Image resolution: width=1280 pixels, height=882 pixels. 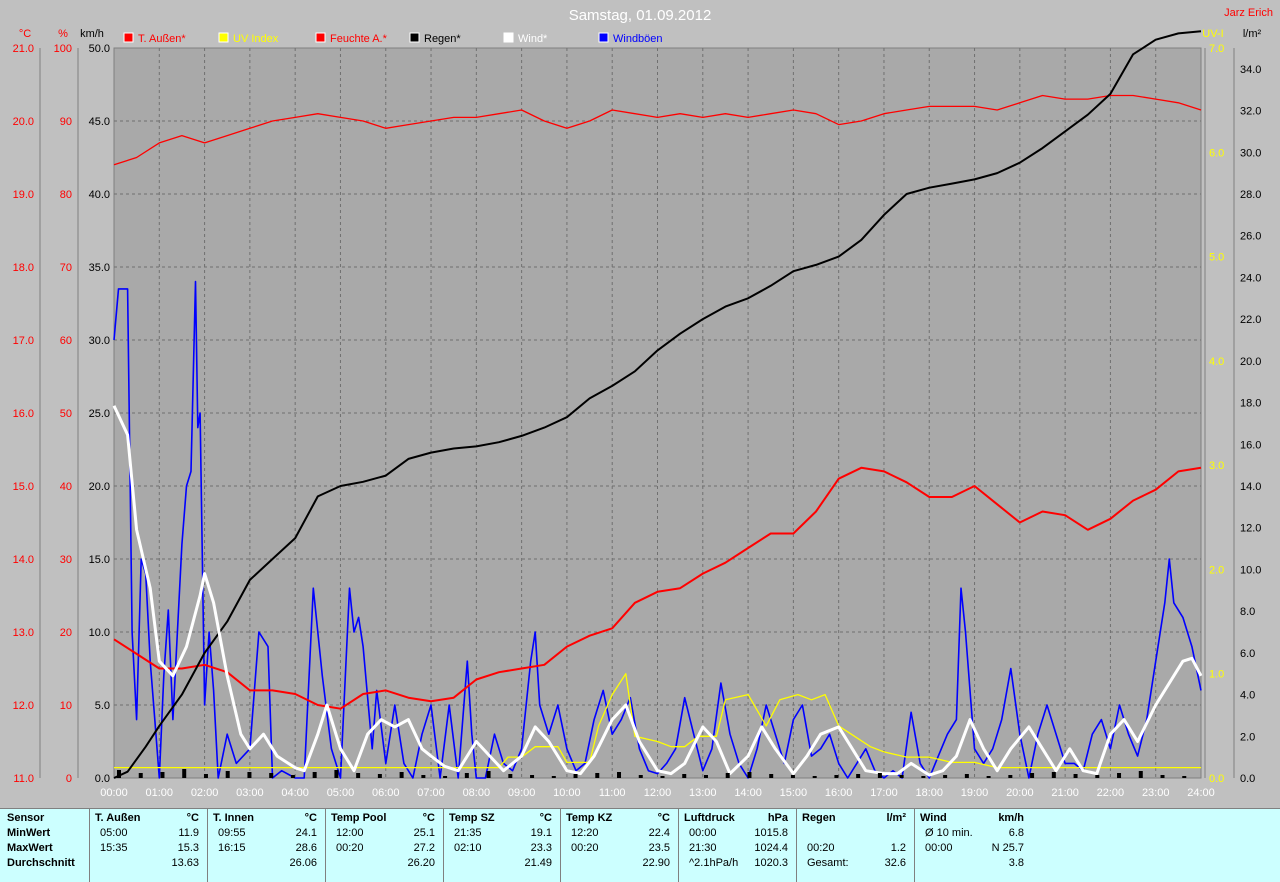 What do you see at coordinates (23, 49) in the screenshot?
I see `temp-tick-label: 21.0` at bounding box center [23, 49].